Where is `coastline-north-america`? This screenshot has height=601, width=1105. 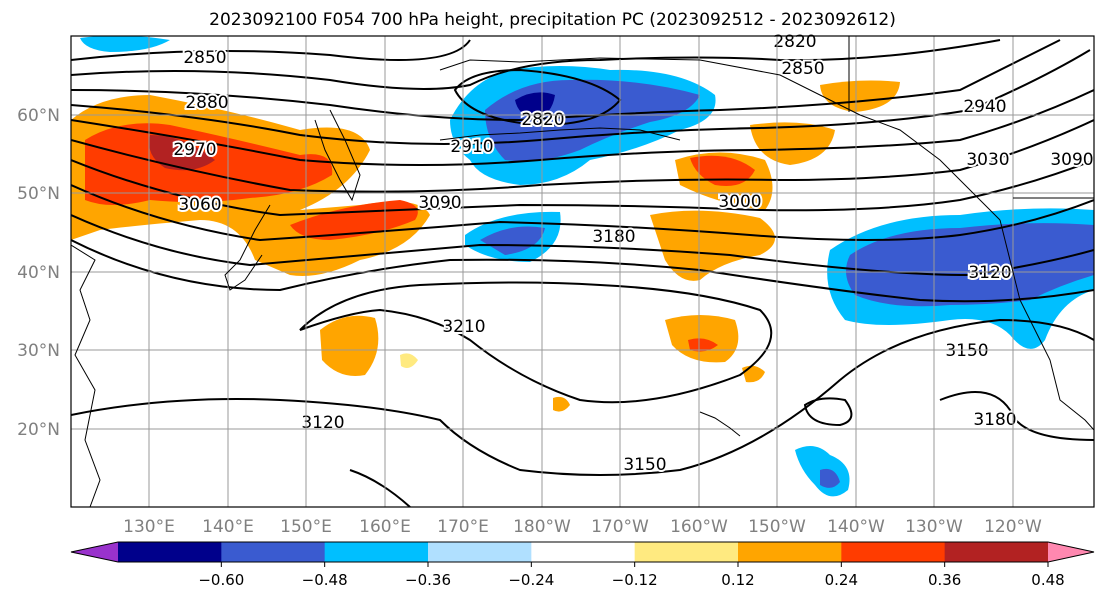
coastline-north-america is located at coordinates (1046, 325).